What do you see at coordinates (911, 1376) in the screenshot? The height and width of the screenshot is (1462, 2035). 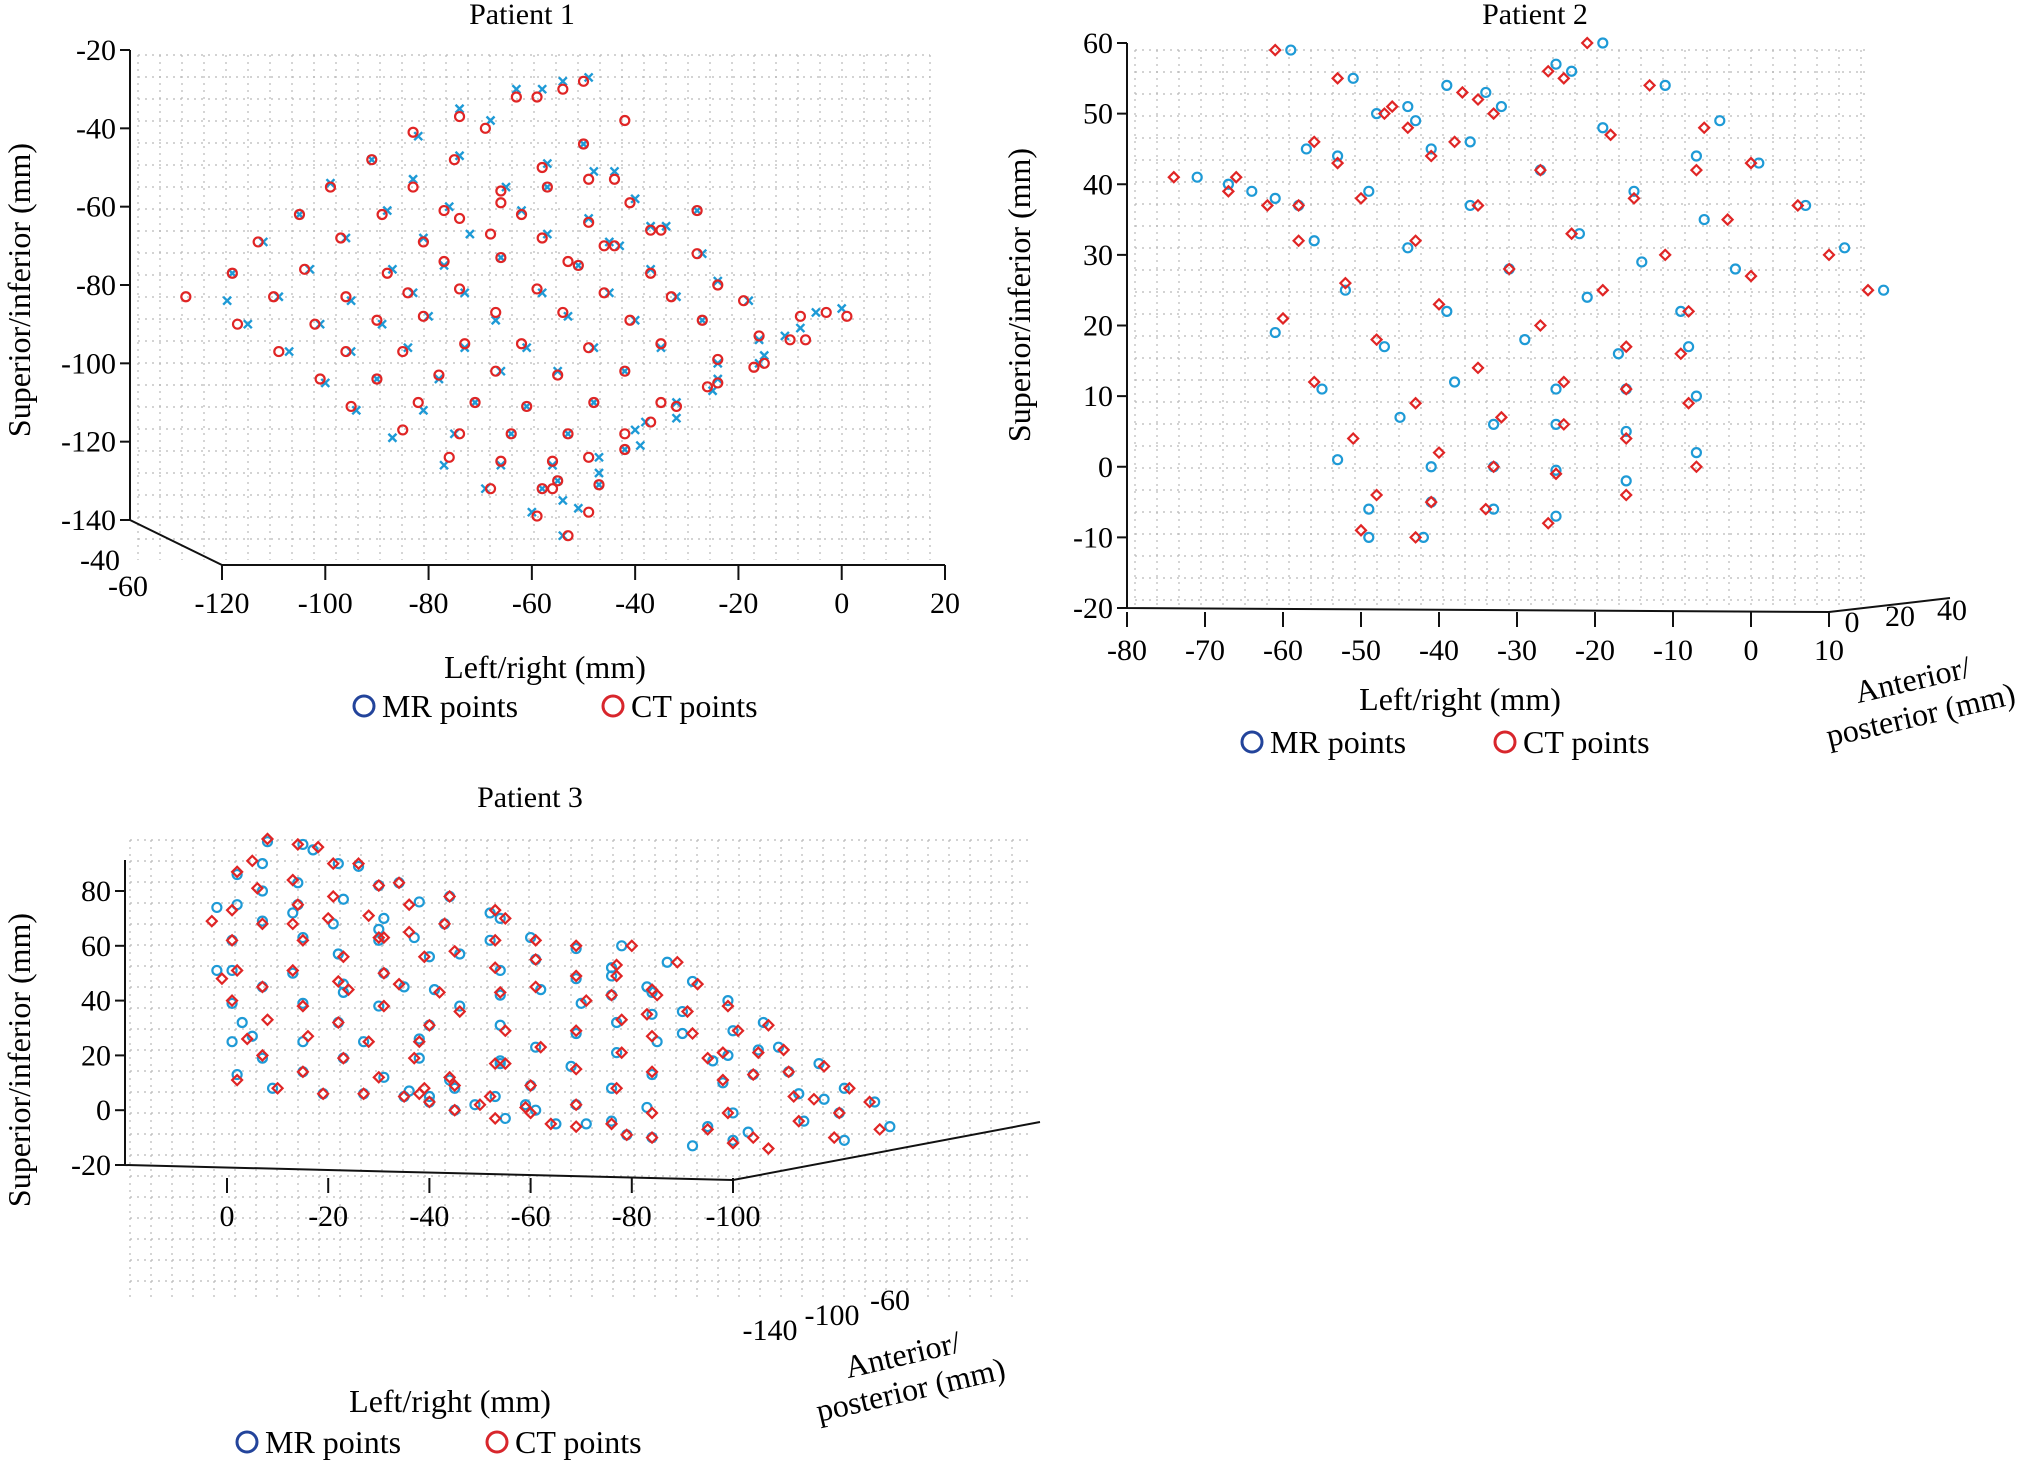 I see `patient-3-z-axis-label: Anterior/ posterior (mm)` at bounding box center [911, 1376].